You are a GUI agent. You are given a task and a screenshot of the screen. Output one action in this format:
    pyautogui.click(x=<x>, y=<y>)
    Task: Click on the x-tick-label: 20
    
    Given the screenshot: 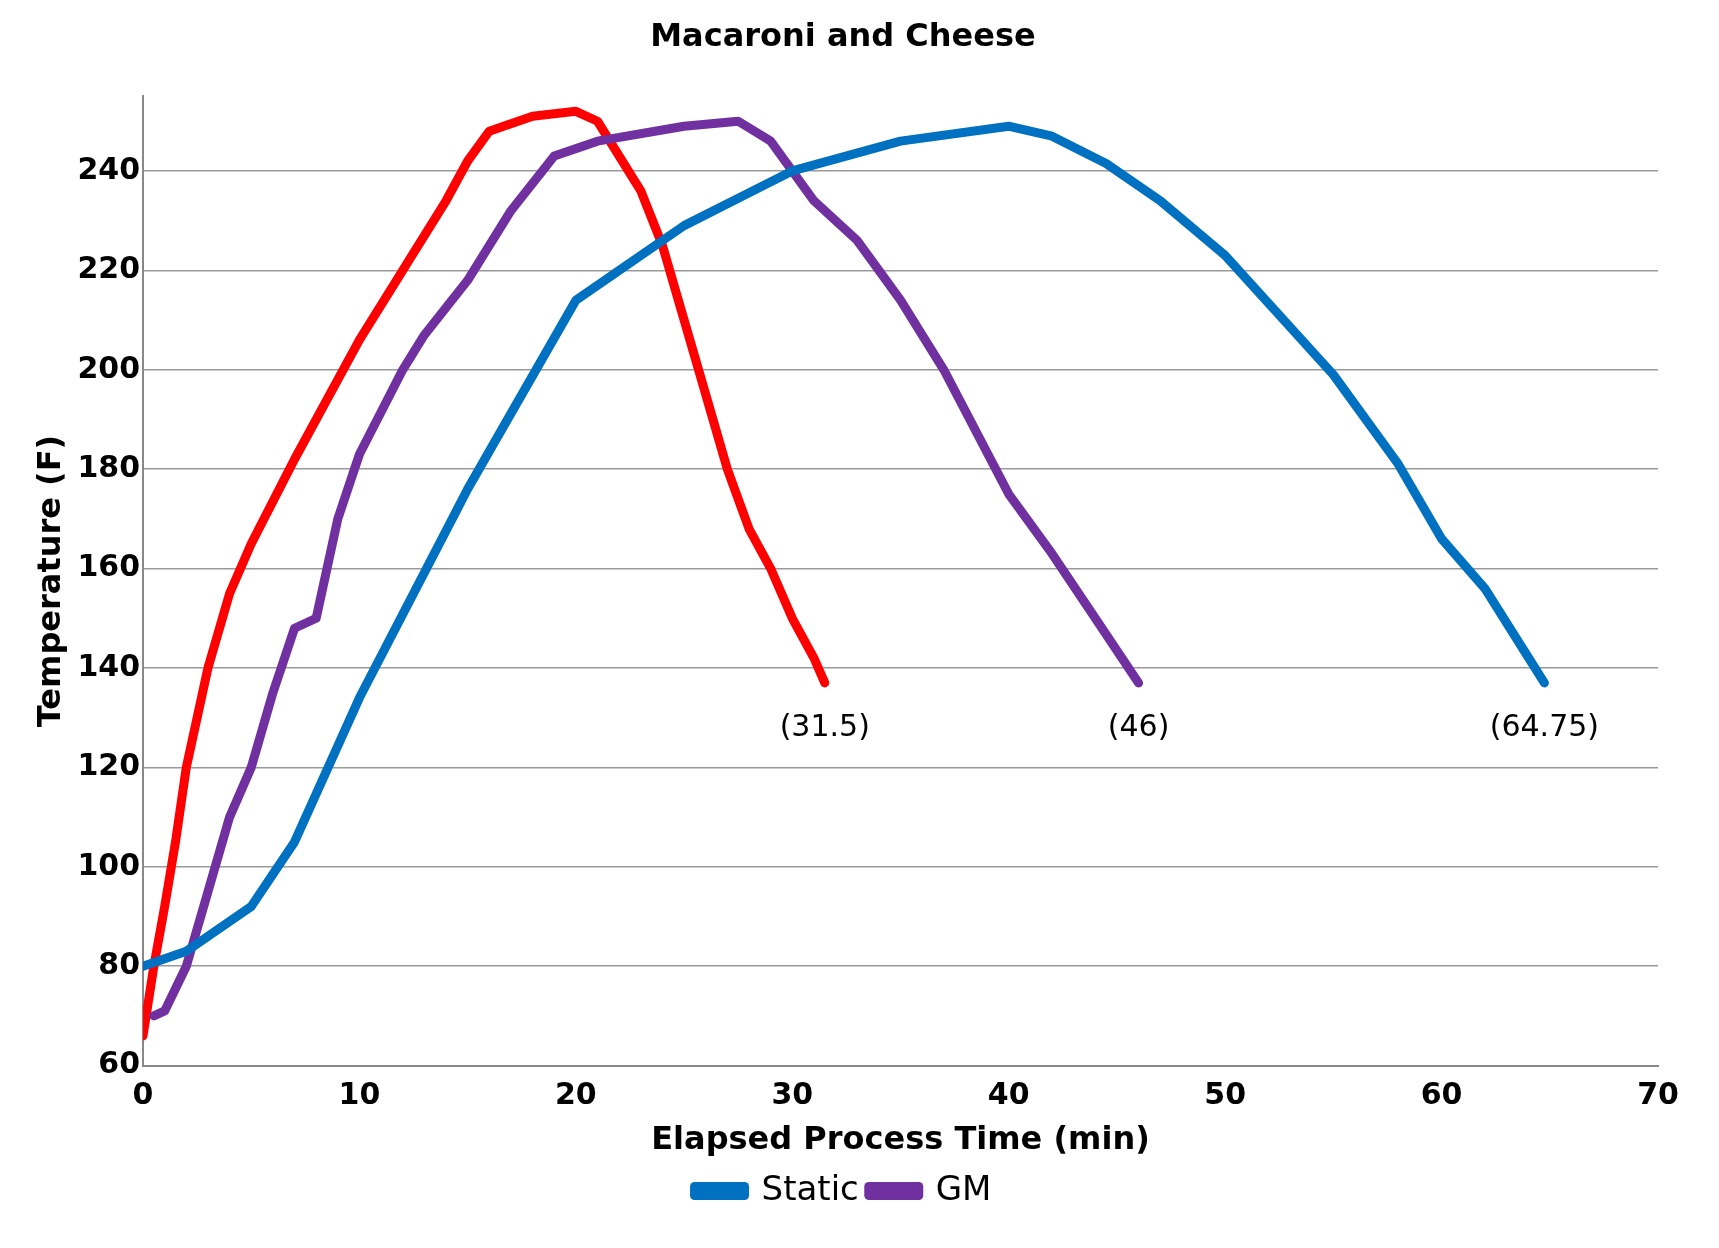 What is the action you would take?
    pyautogui.click(x=576, y=1094)
    